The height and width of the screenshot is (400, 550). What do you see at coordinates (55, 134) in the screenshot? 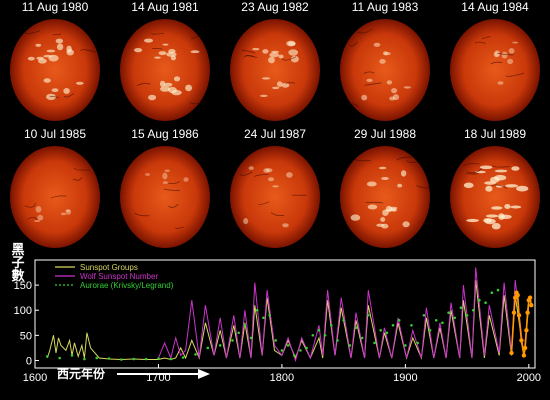
I see `sun-image-date: 10 Jul 1985` at bounding box center [55, 134].